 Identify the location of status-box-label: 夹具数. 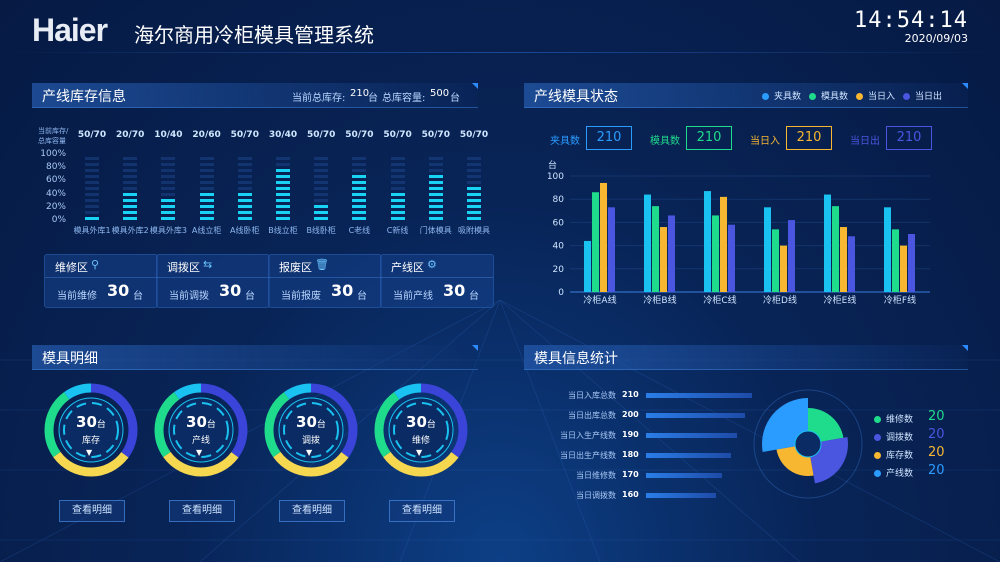
(565, 141).